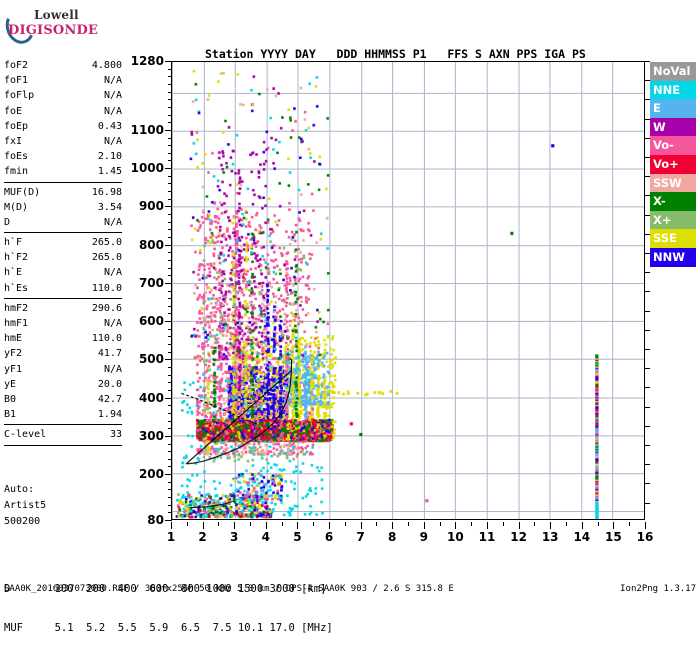 The width and height of the screenshot is (700, 661). I want to click on param-row: h`Es 110.0, so click(63, 288).